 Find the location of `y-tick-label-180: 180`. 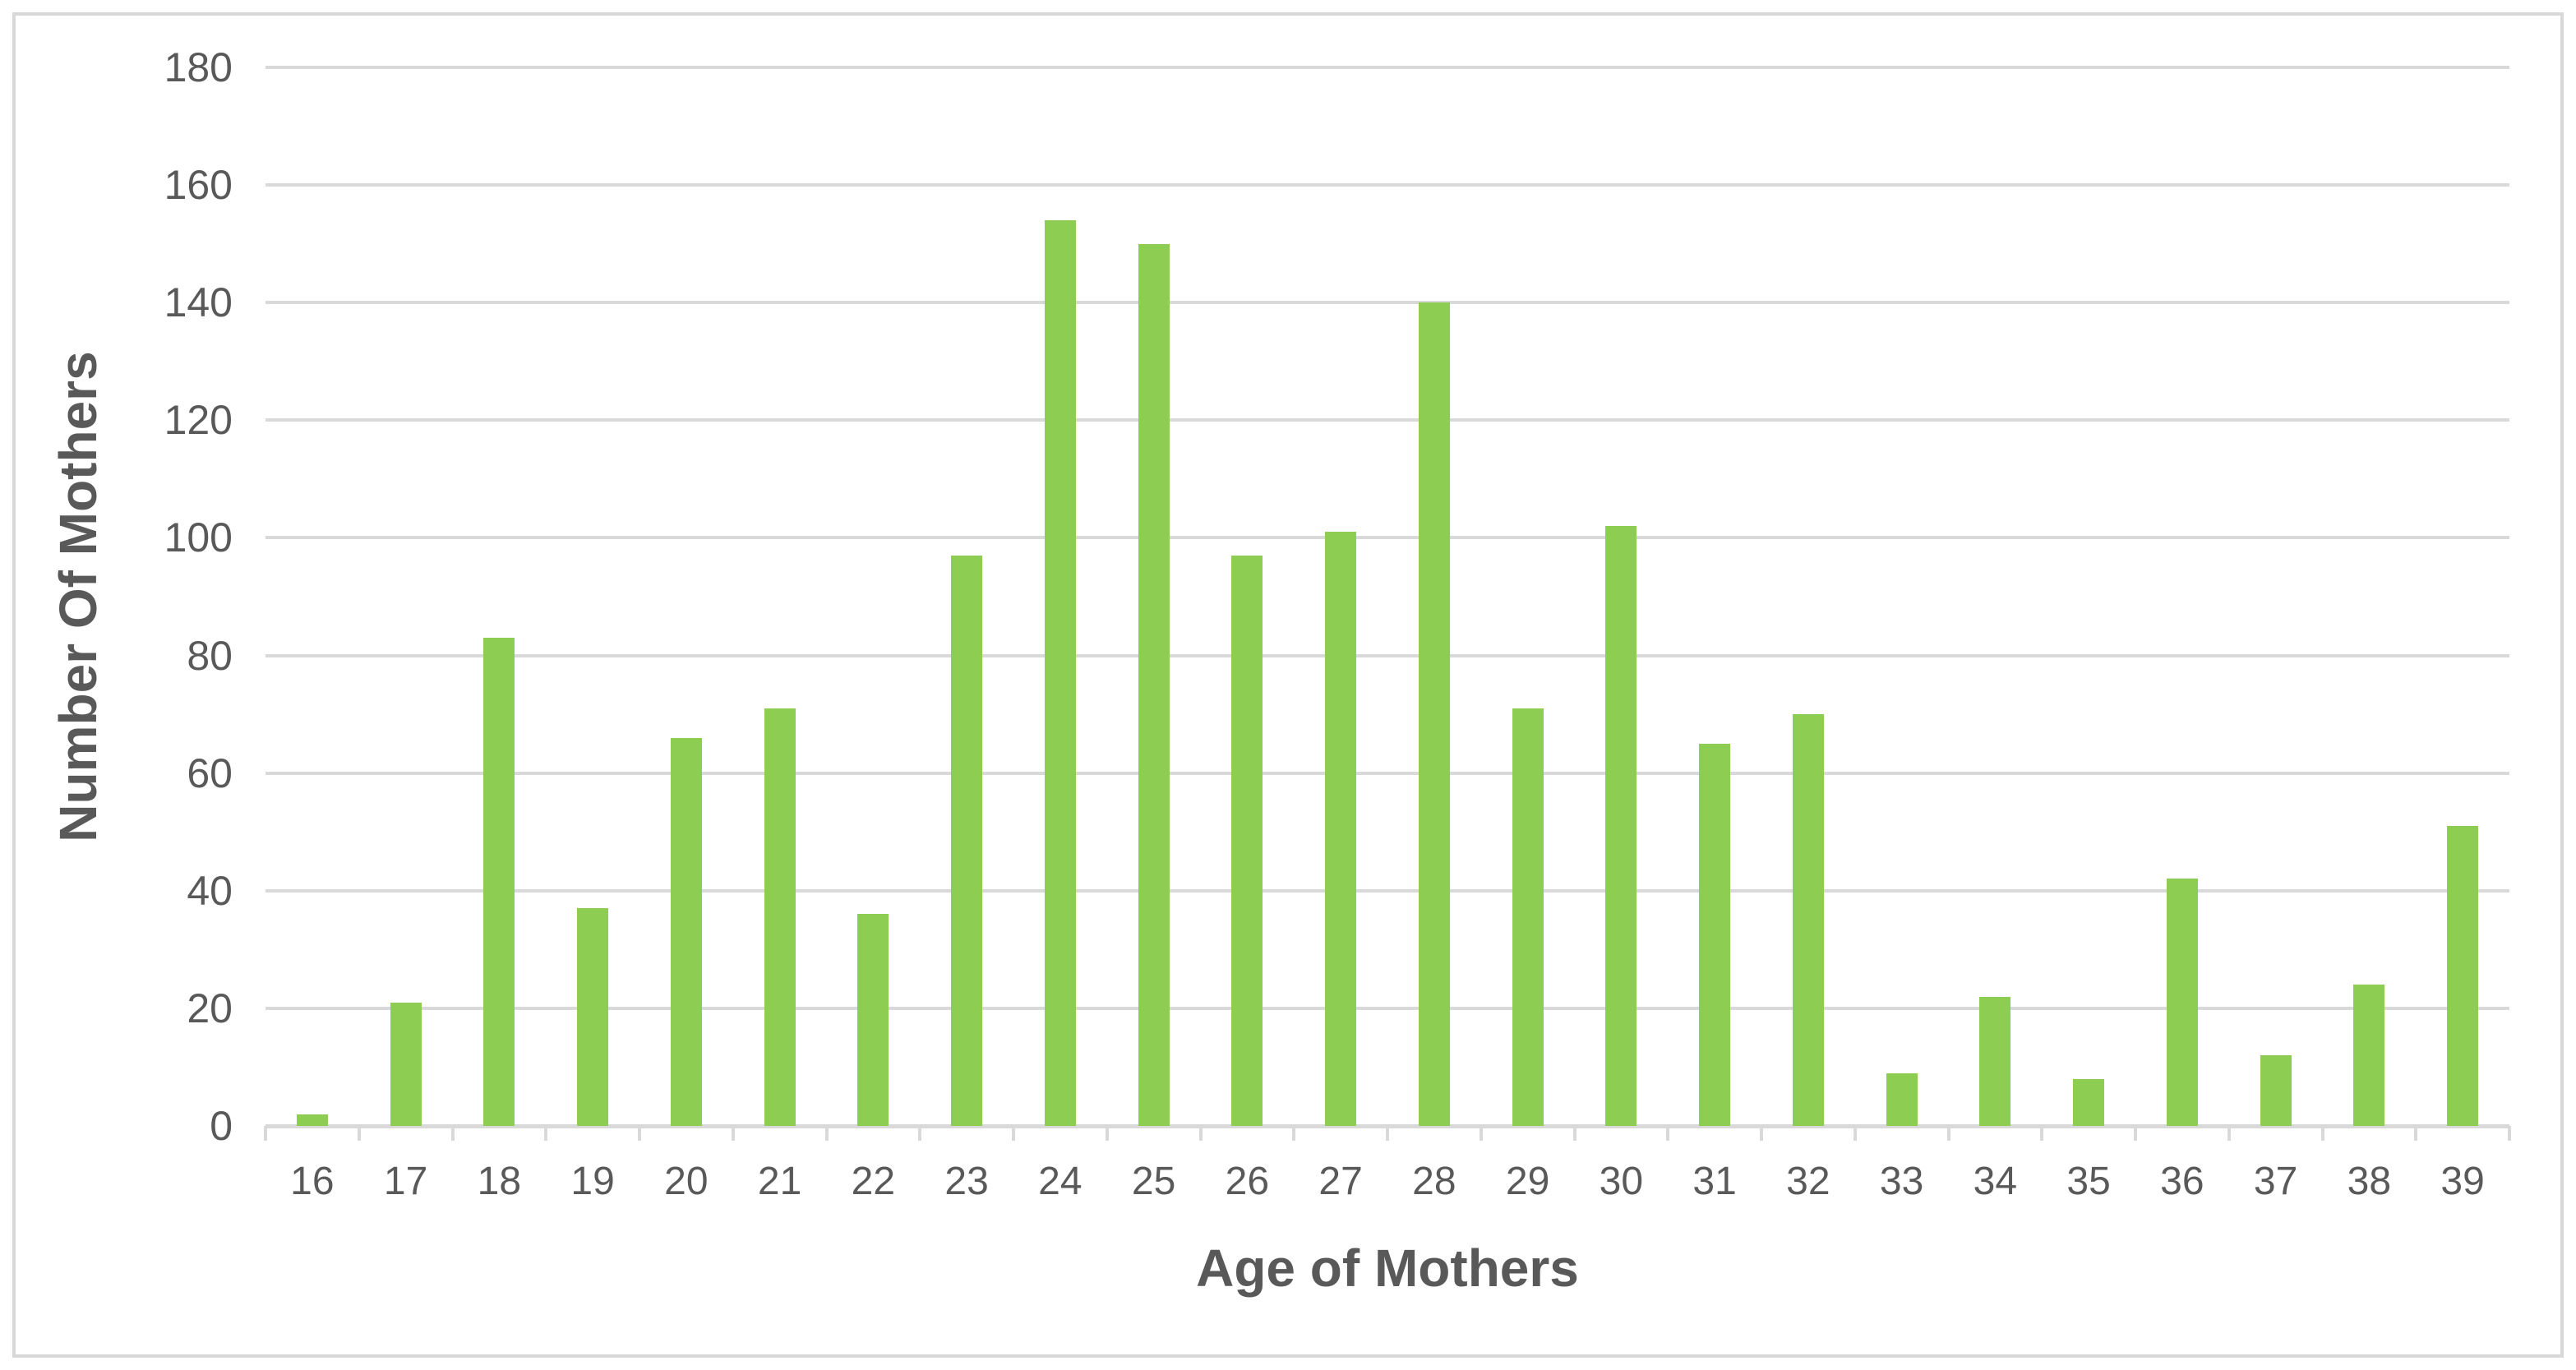

y-tick-label-180: 180 is located at coordinates (199, 67).